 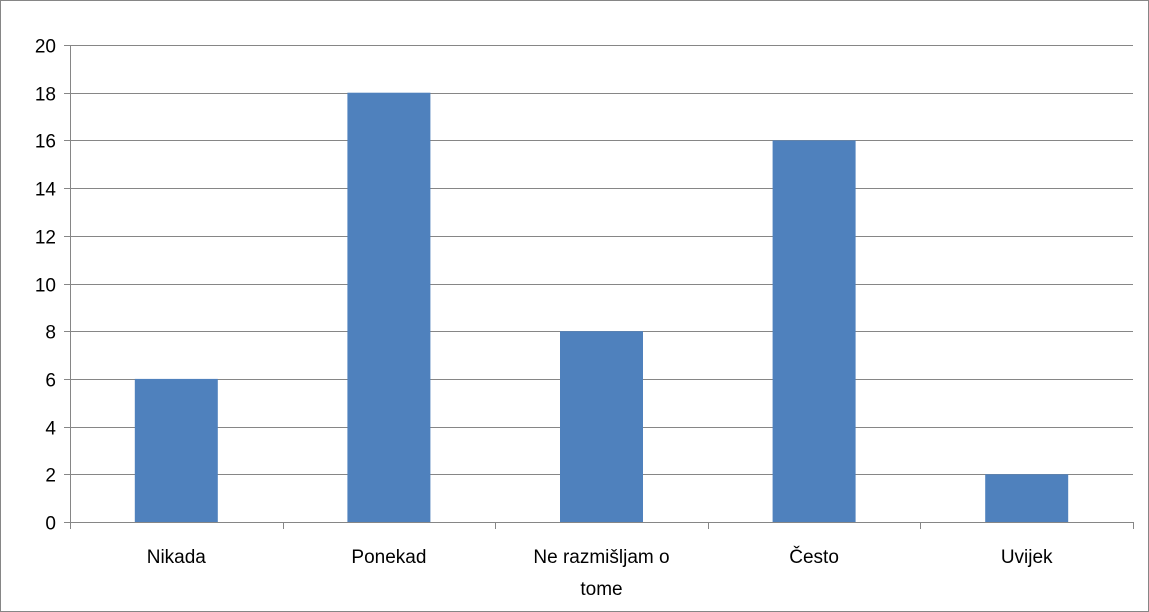 What do you see at coordinates (45, 95) in the screenshot?
I see `y-tick-label: 18` at bounding box center [45, 95].